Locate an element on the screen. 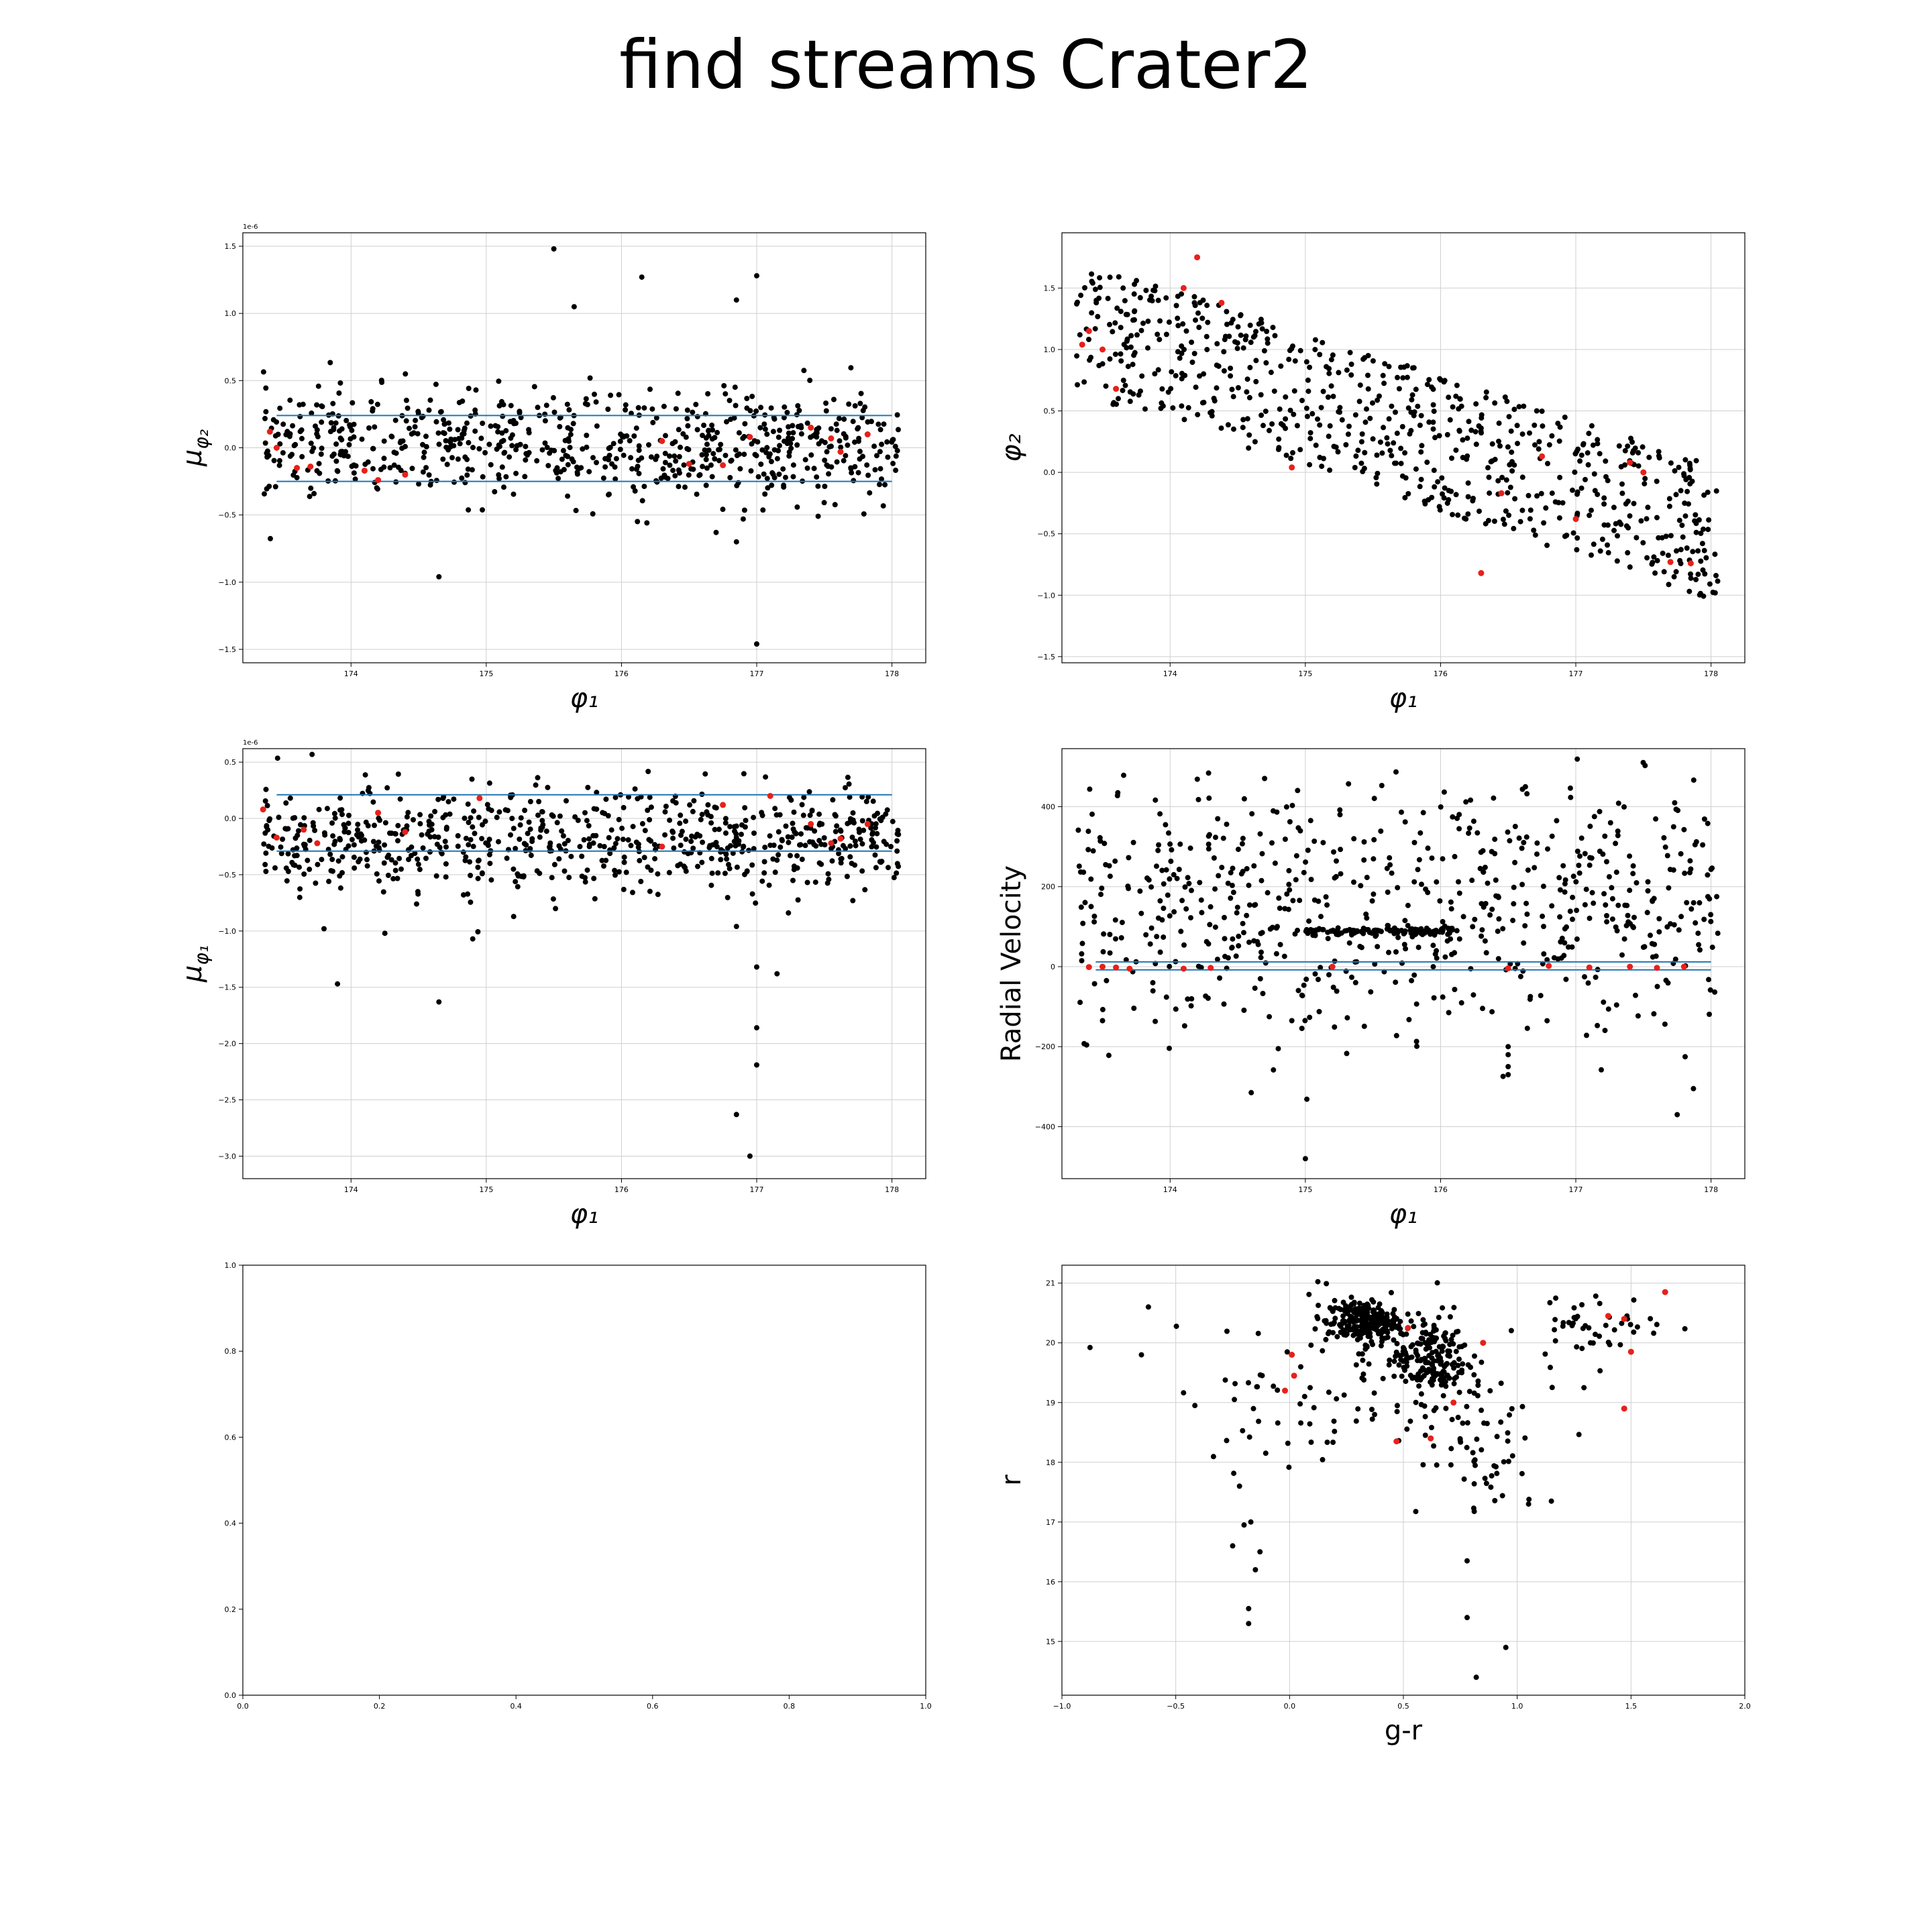 This screenshot has height=1932, width=1932. y-tick-label: −3.0 is located at coordinates (227, 1156).